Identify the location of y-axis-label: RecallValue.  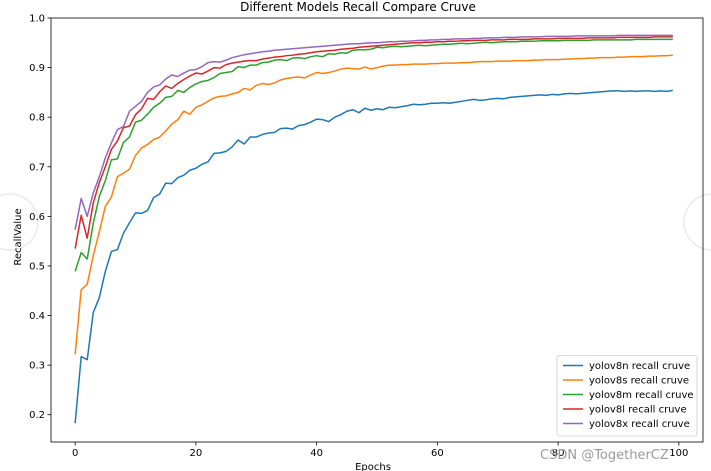
(18, 236).